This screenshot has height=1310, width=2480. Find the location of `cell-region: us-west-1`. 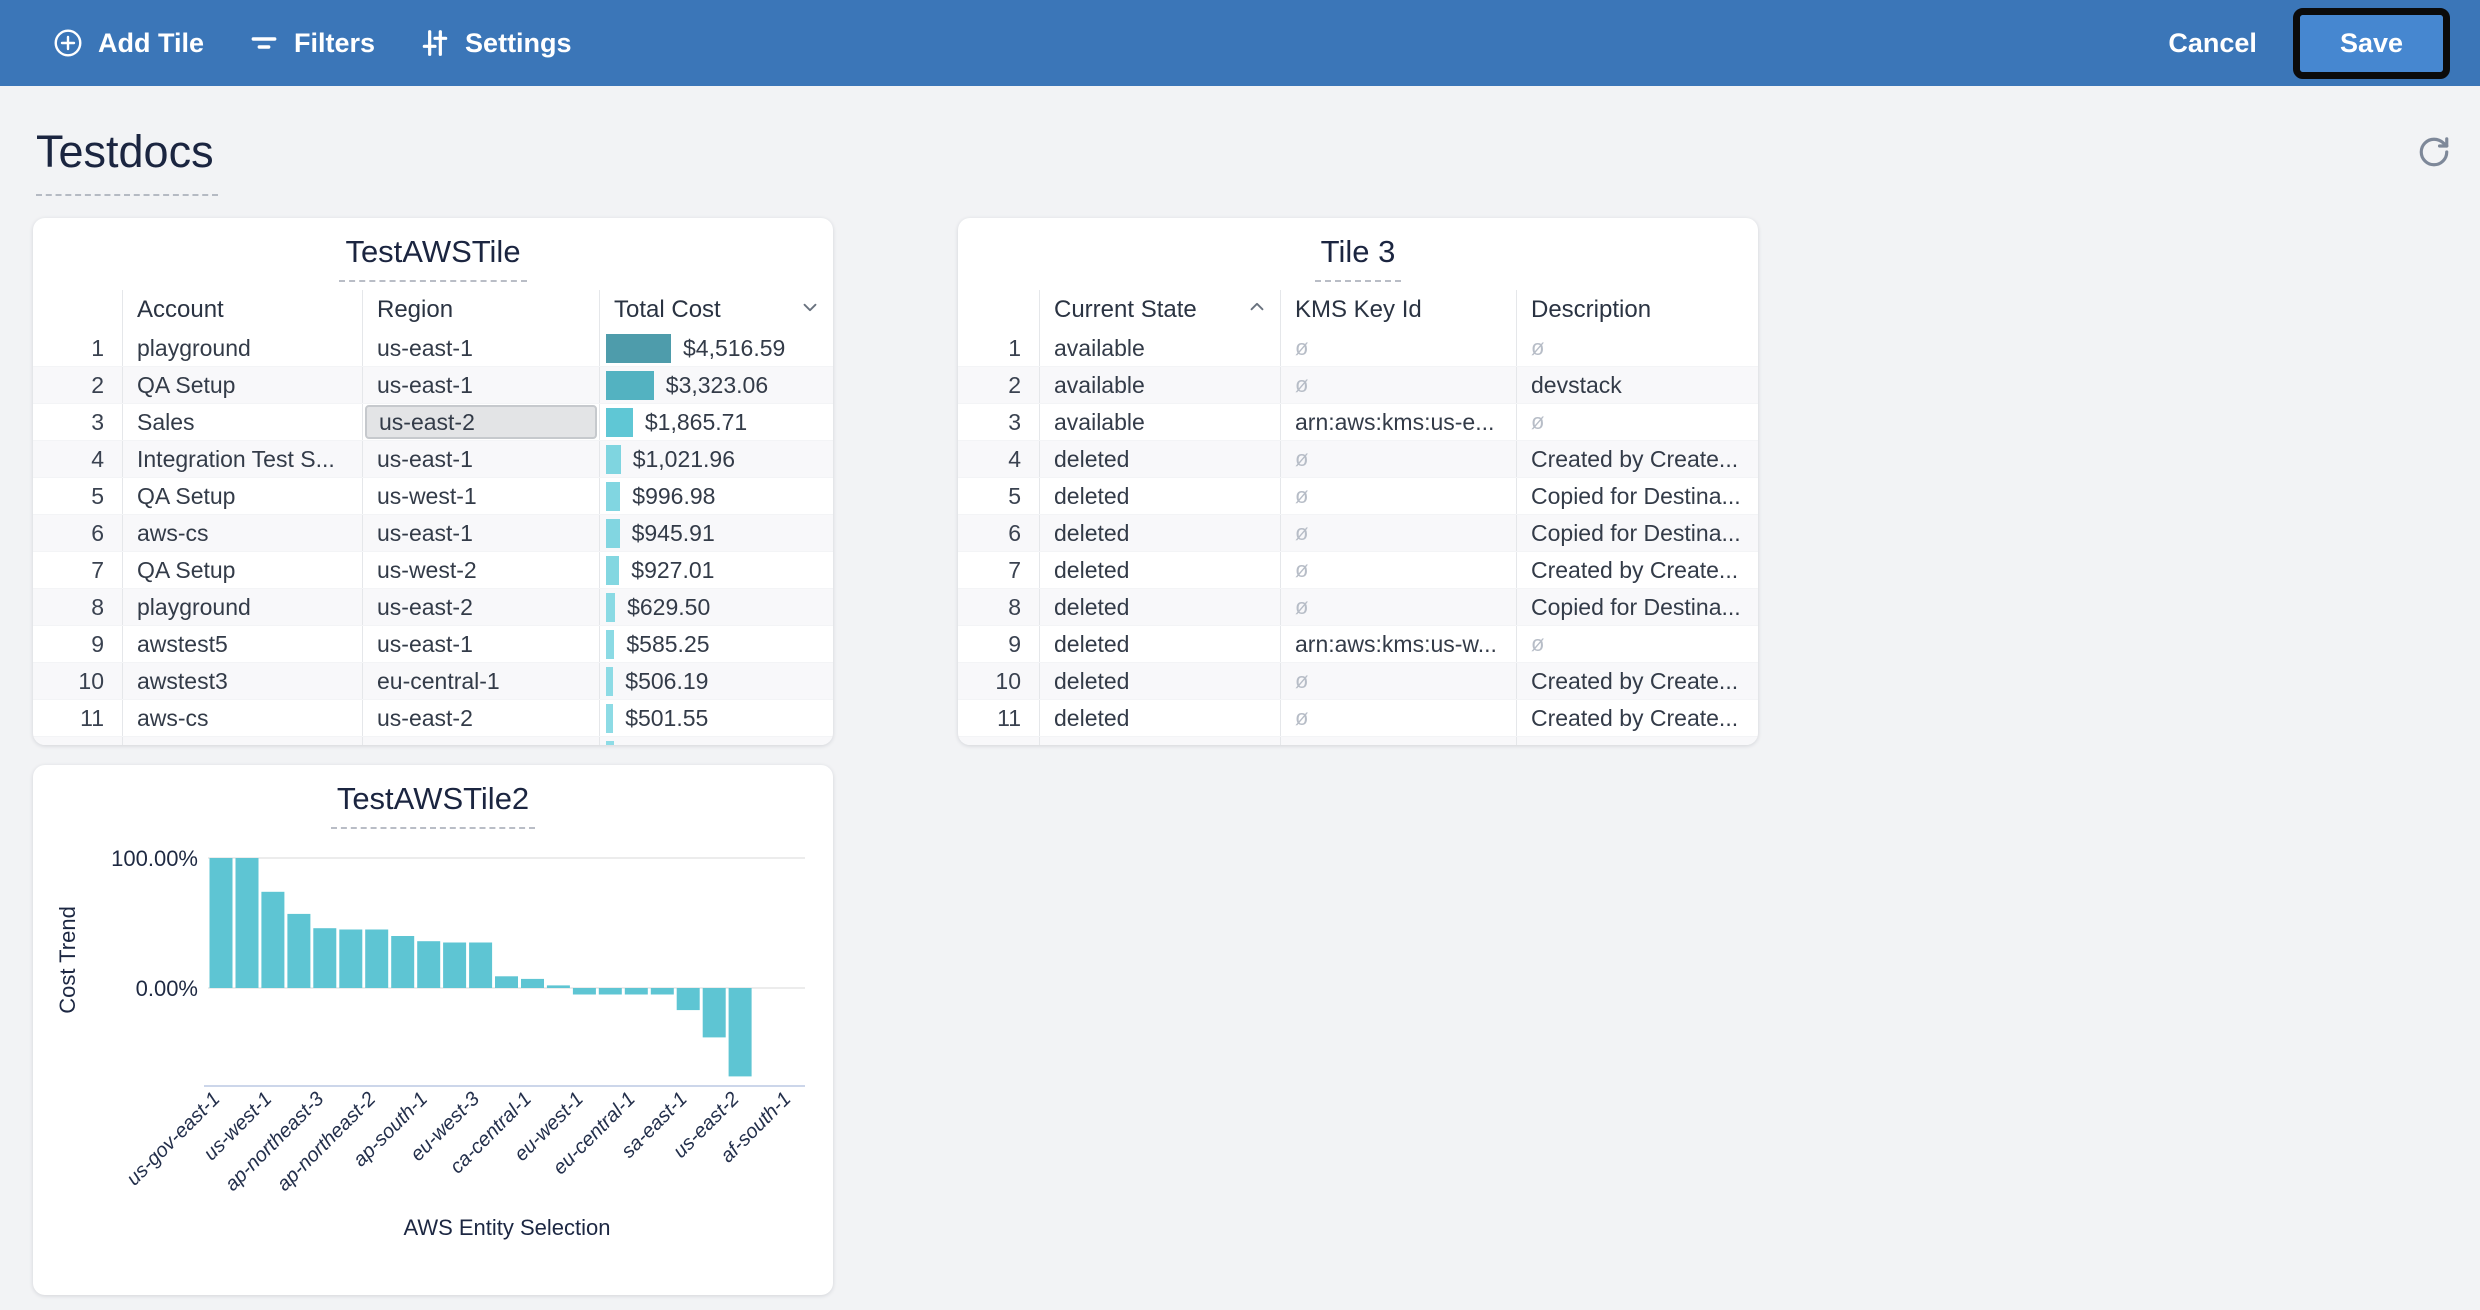

cell-region: us-west-1 is located at coordinates (480, 496).